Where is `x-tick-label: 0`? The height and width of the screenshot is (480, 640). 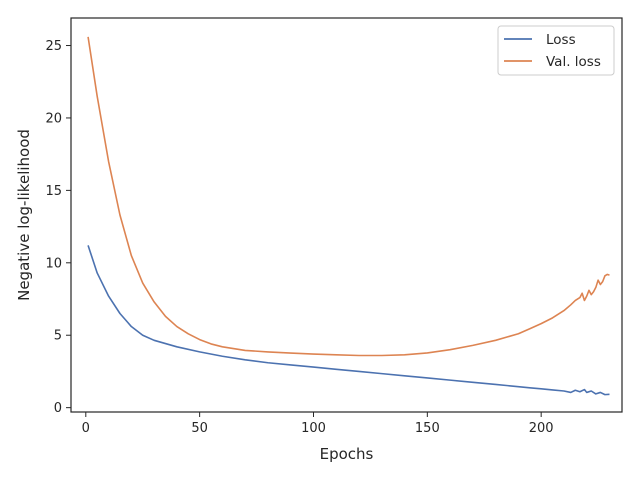 x-tick-label: 0 is located at coordinates (86, 428).